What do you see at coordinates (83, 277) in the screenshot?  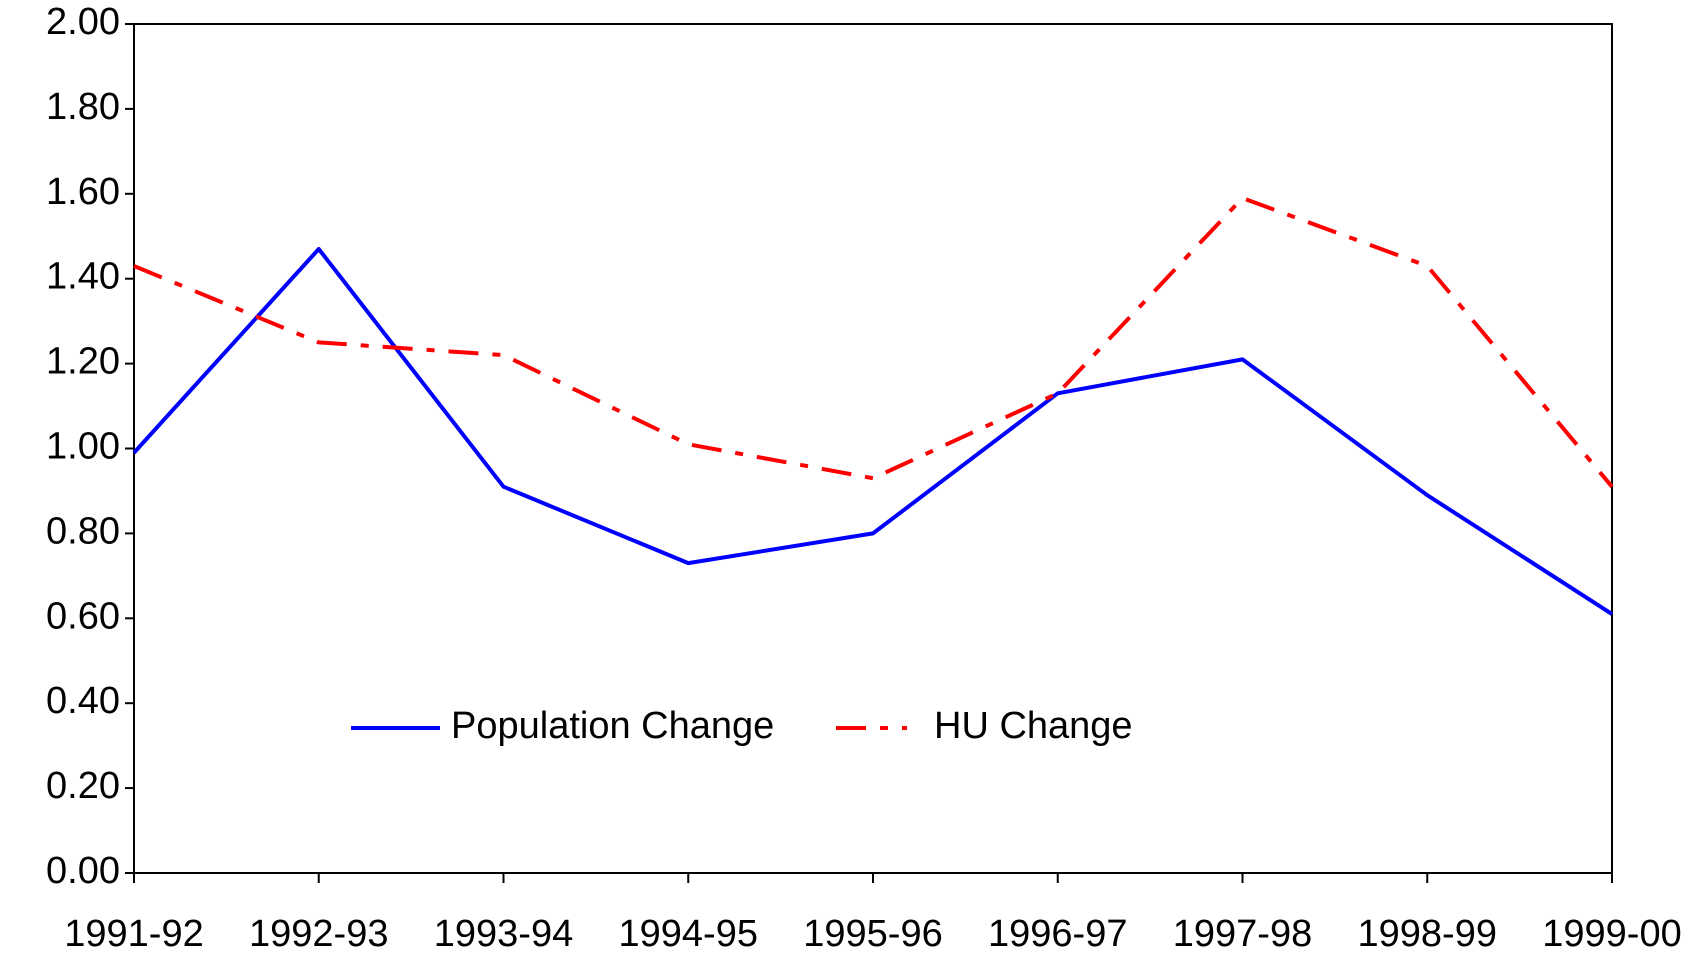 I see `y-tick-label: 1.40` at bounding box center [83, 277].